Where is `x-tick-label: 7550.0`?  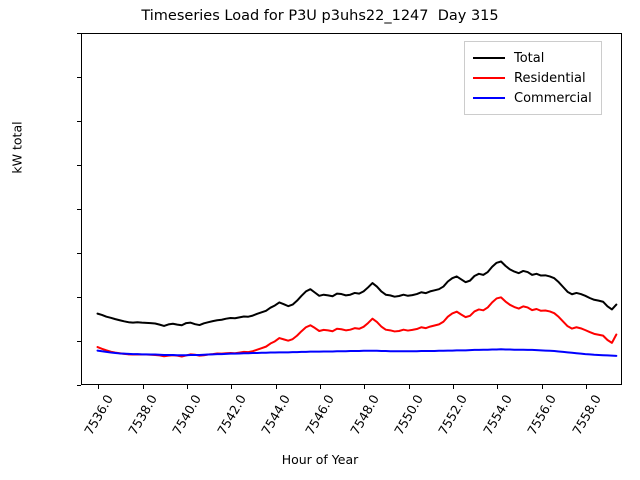
x-tick-label: 7550.0 is located at coordinates (409, 415).